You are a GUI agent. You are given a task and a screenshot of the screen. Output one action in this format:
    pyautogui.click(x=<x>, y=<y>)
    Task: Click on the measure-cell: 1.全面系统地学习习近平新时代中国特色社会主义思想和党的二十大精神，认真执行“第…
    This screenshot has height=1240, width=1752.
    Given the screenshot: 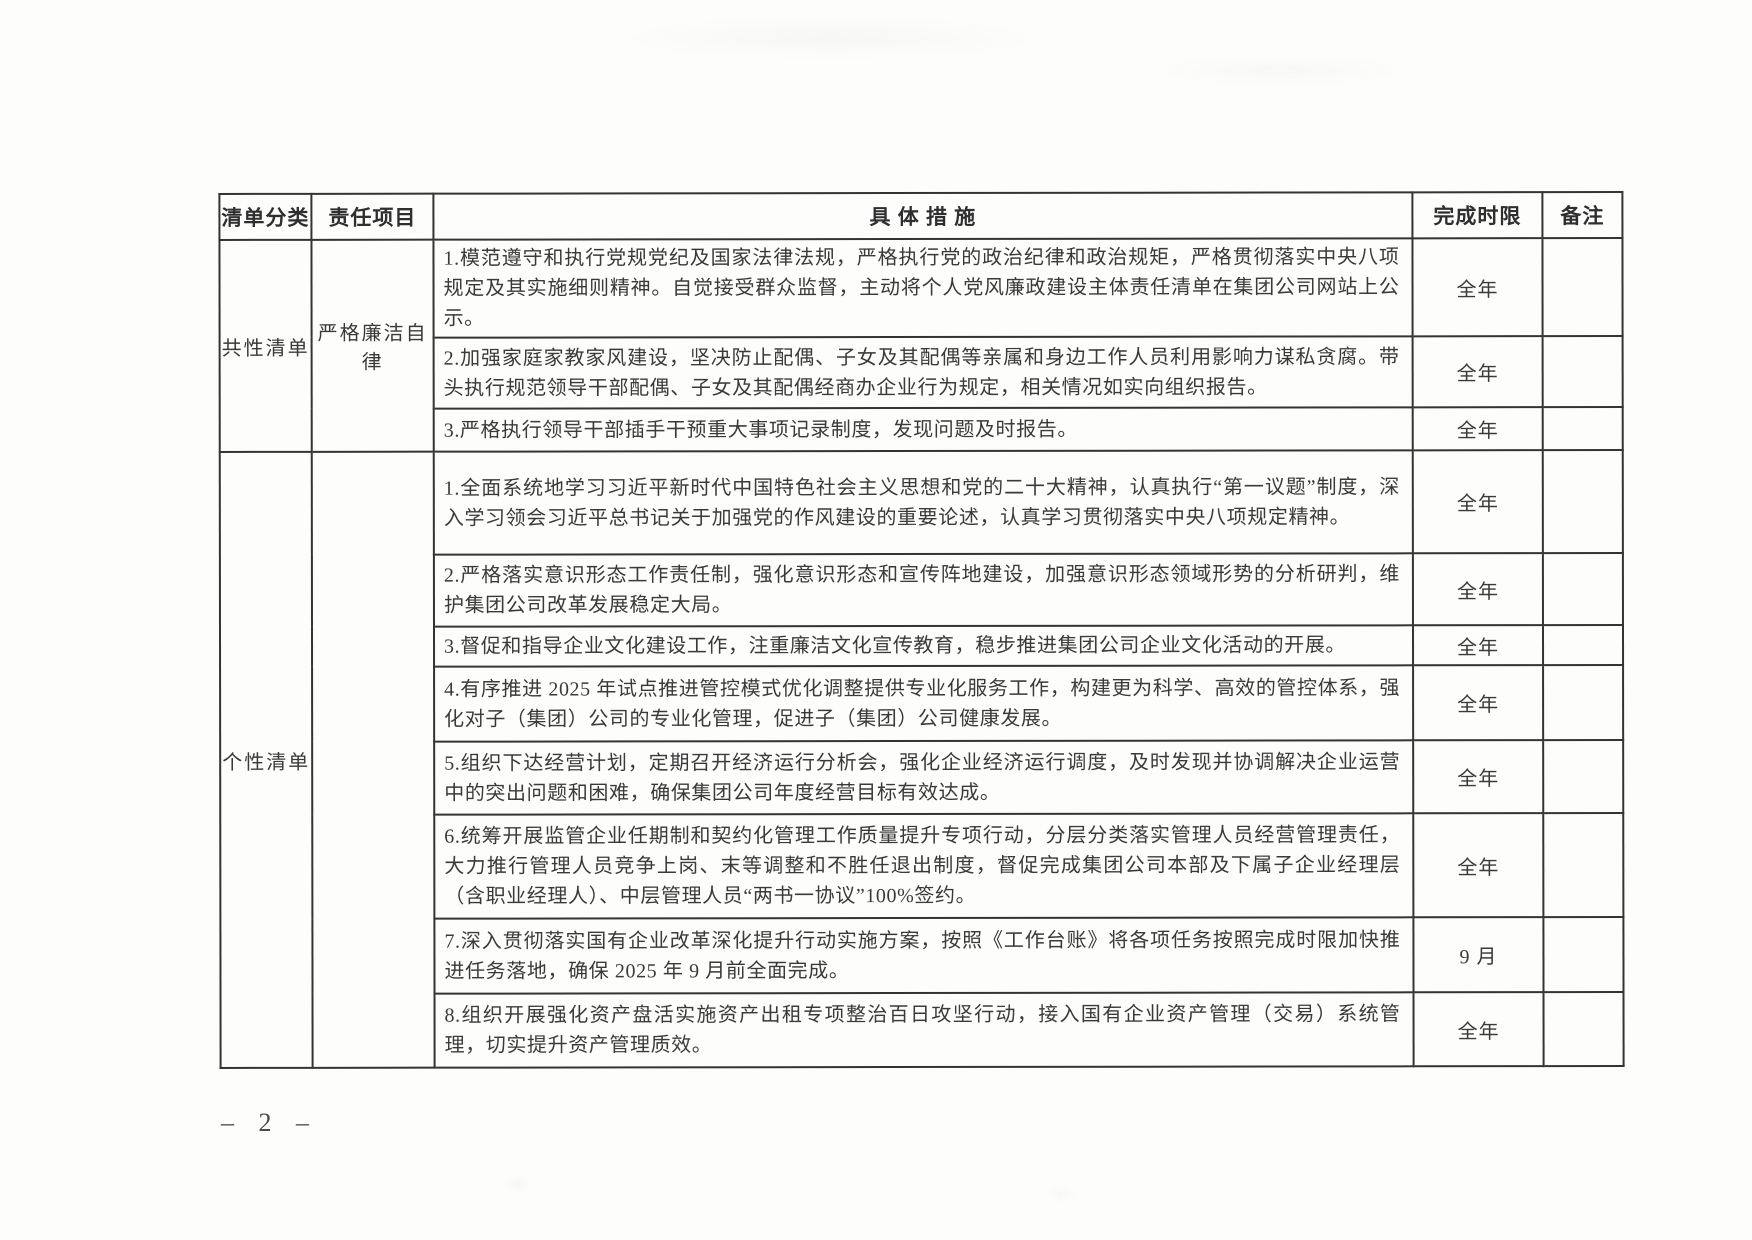 What is the action you would take?
    pyautogui.click(x=923, y=502)
    